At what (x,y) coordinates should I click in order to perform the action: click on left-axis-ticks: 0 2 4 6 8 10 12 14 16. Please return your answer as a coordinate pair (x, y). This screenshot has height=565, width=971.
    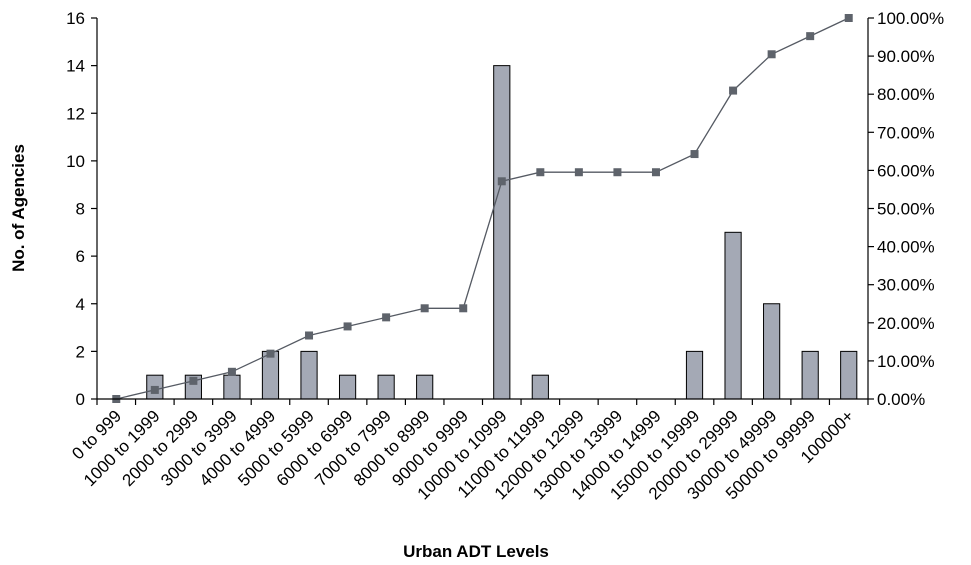
    Looking at the image, I should click on (81, 209).